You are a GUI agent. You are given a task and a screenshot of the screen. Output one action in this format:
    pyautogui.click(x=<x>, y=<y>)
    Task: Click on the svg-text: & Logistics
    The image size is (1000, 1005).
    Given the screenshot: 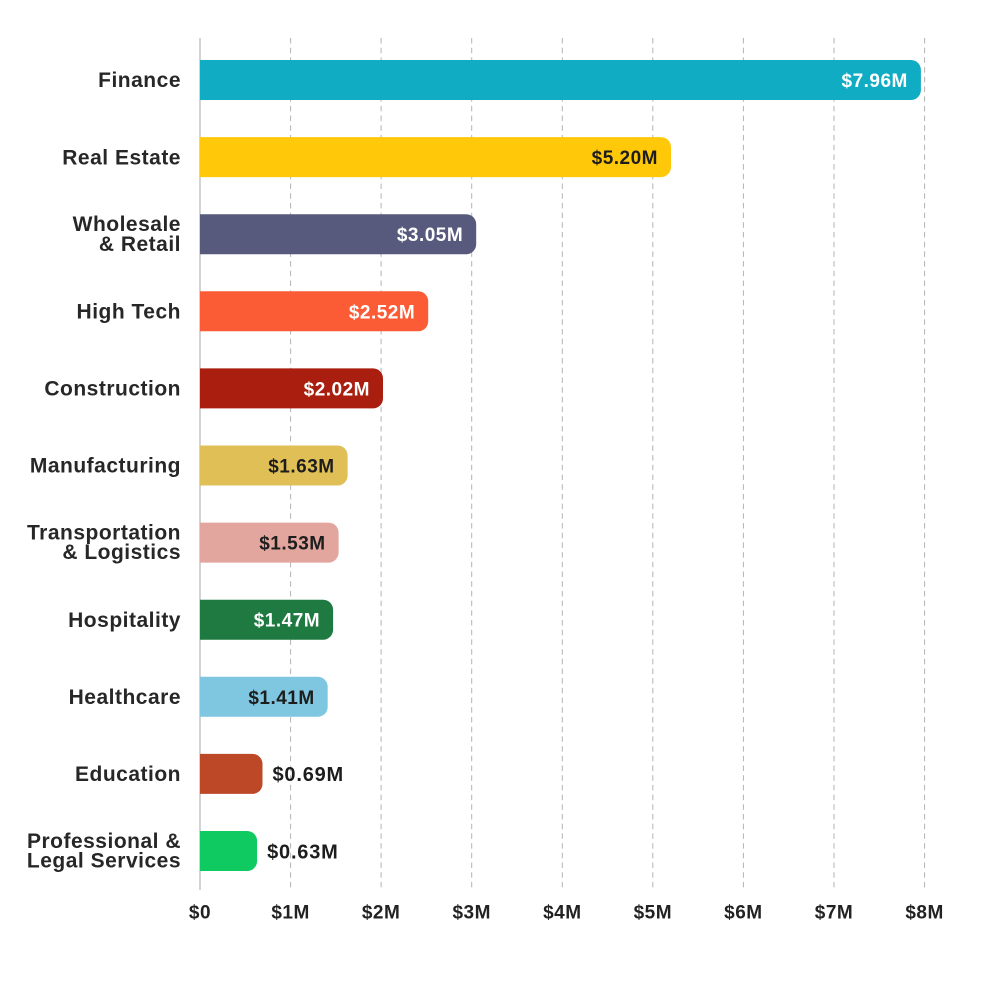 What is the action you would take?
    pyautogui.click(x=121, y=552)
    